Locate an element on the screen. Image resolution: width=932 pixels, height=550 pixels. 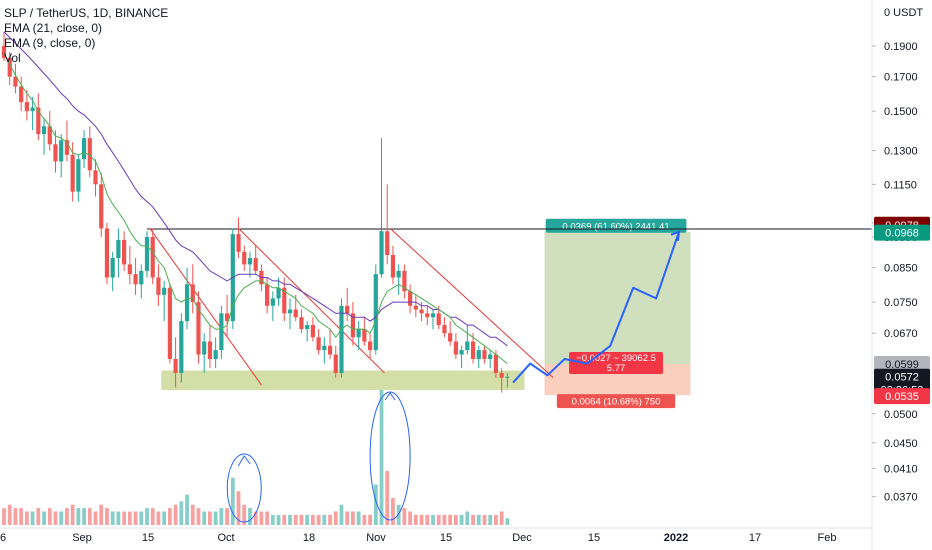
x-tick-label: Dec is located at coordinates (522, 538).